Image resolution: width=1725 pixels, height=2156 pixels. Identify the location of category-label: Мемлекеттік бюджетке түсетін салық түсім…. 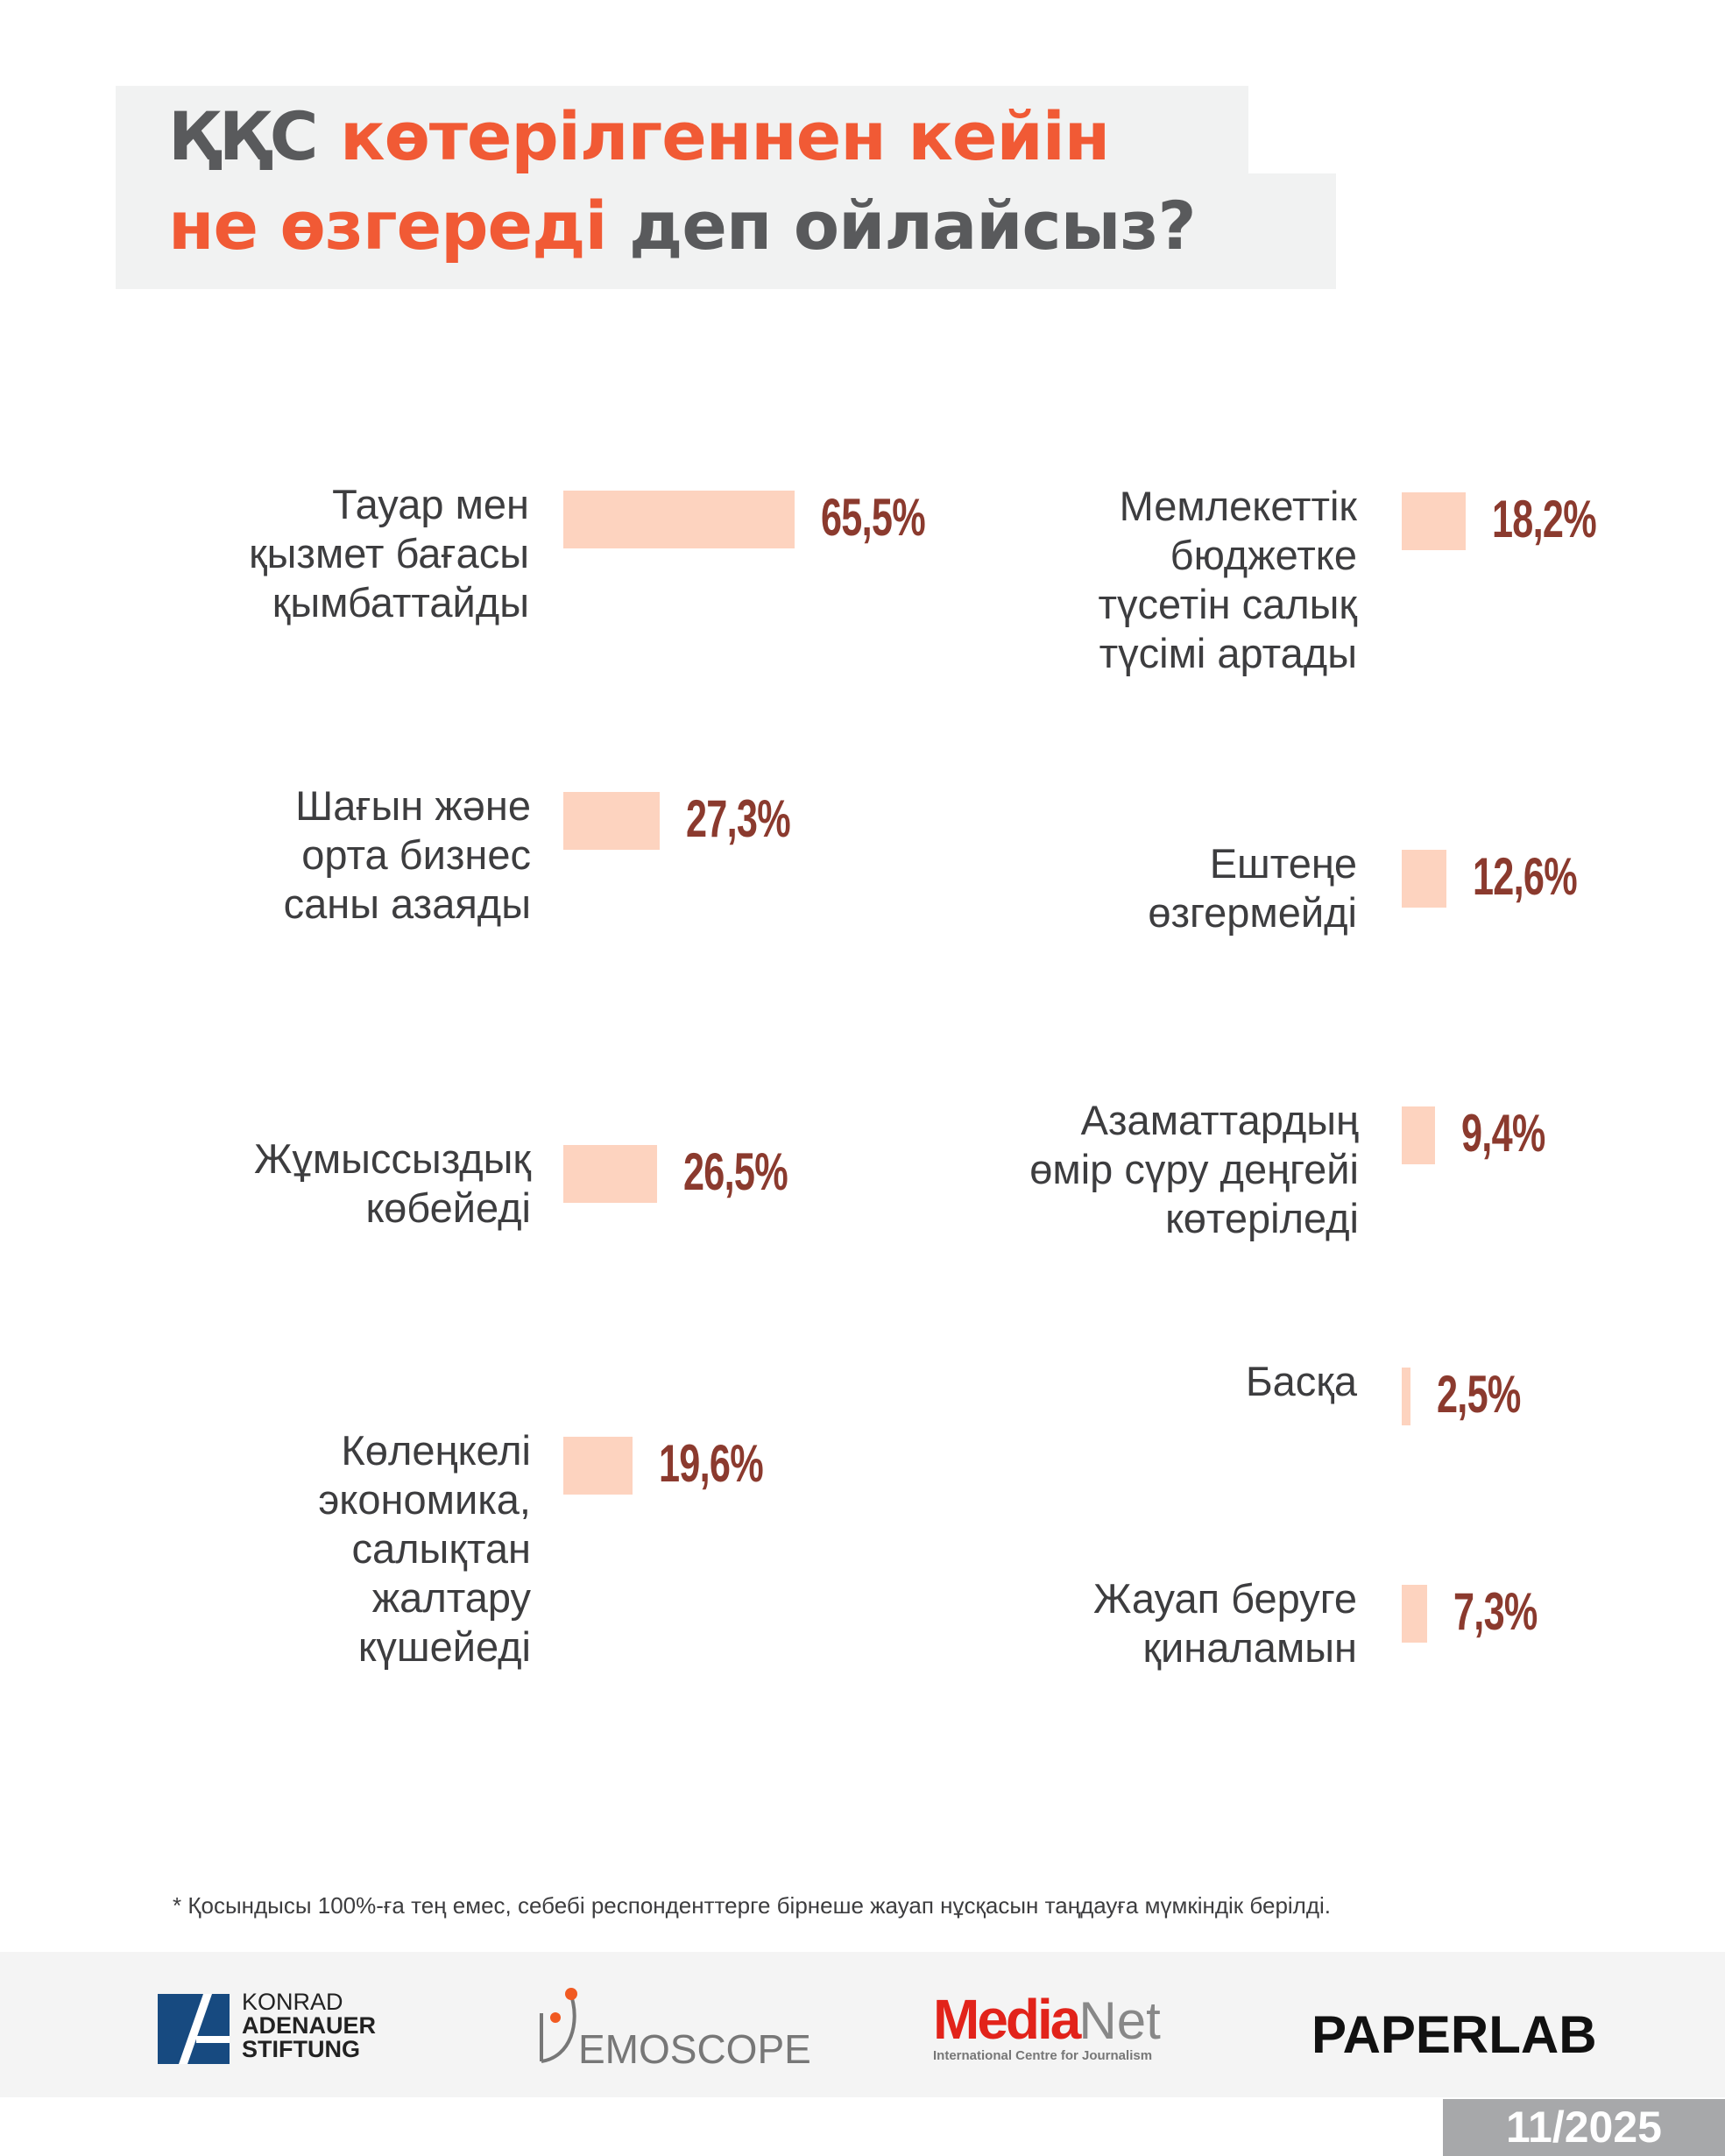
(1228, 580).